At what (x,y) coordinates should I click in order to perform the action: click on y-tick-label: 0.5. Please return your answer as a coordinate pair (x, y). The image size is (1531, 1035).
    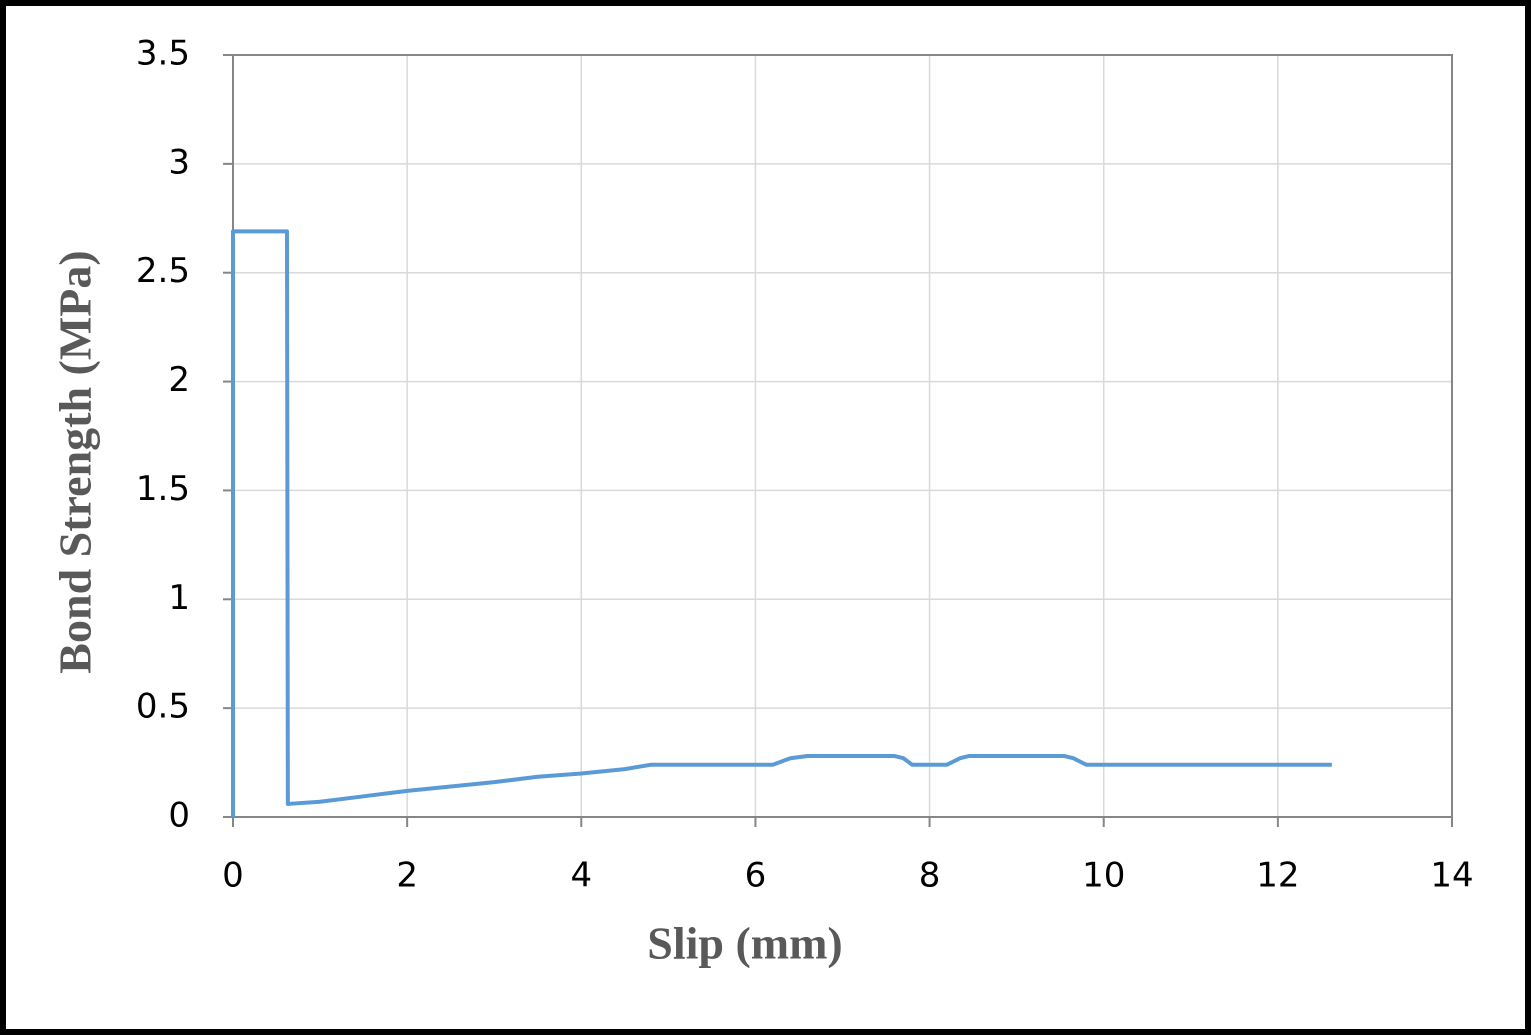
    Looking at the image, I should click on (163, 707).